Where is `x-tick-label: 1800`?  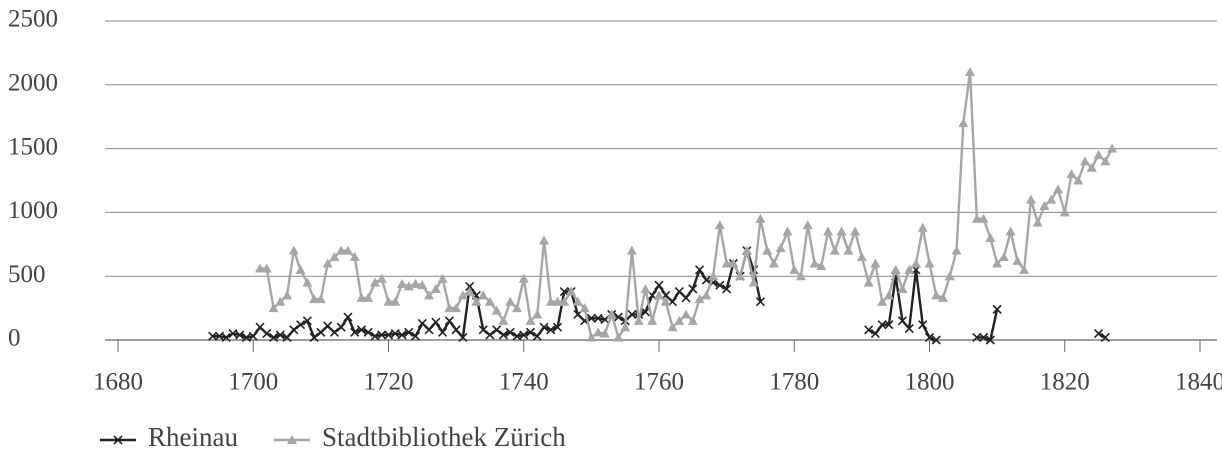 x-tick-label: 1800 is located at coordinates (930, 382).